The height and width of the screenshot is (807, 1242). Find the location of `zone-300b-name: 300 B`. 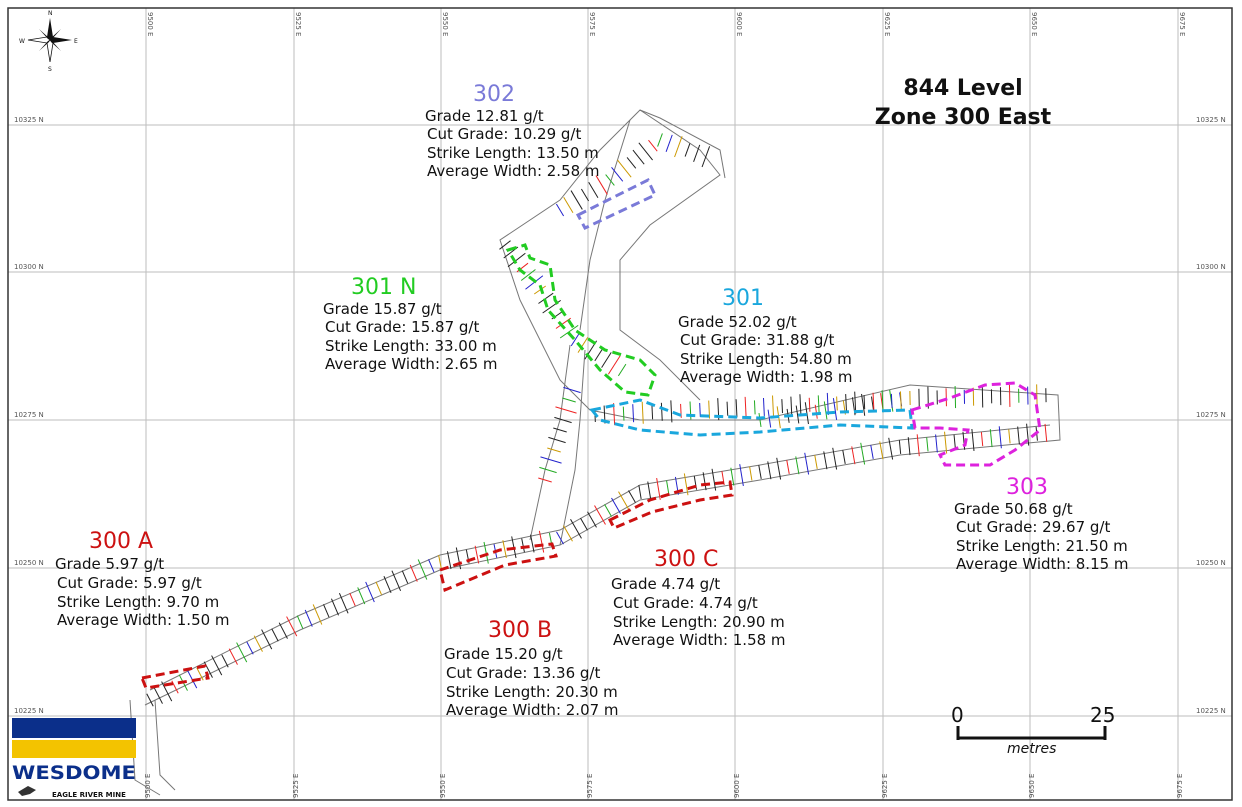

zone-300b-name: 300 B is located at coordinates (520, 630).